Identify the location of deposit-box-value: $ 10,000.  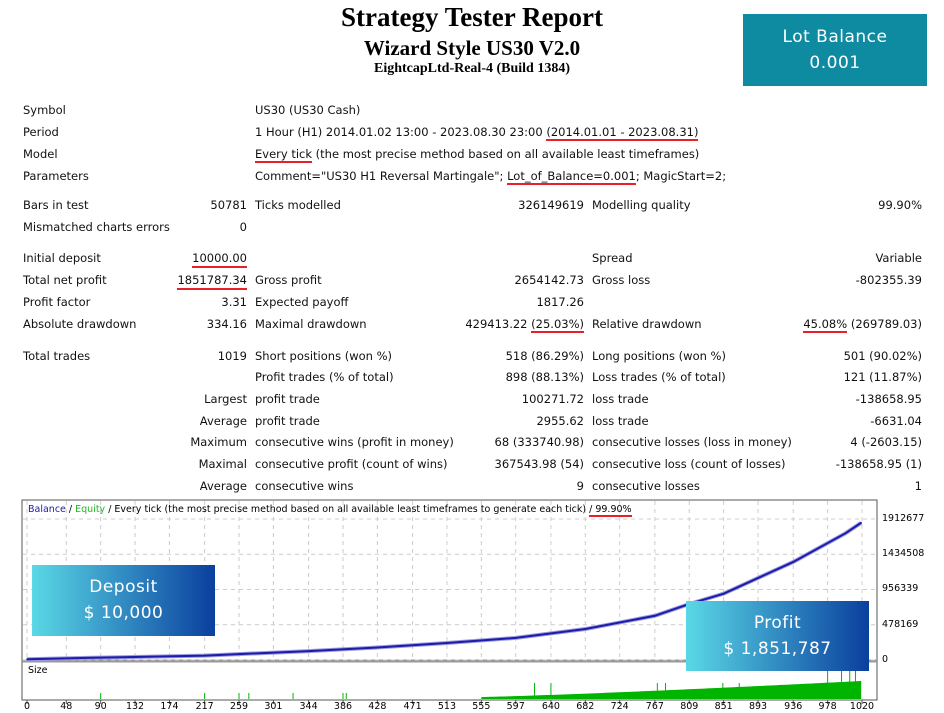
(123, 613).